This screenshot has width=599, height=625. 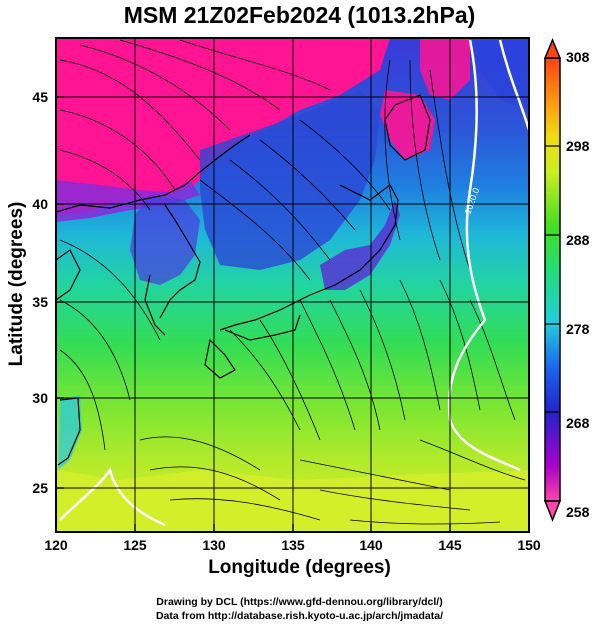 I want to click on y-axis-label: Latitude (degrees), so click(x=16, y=284).